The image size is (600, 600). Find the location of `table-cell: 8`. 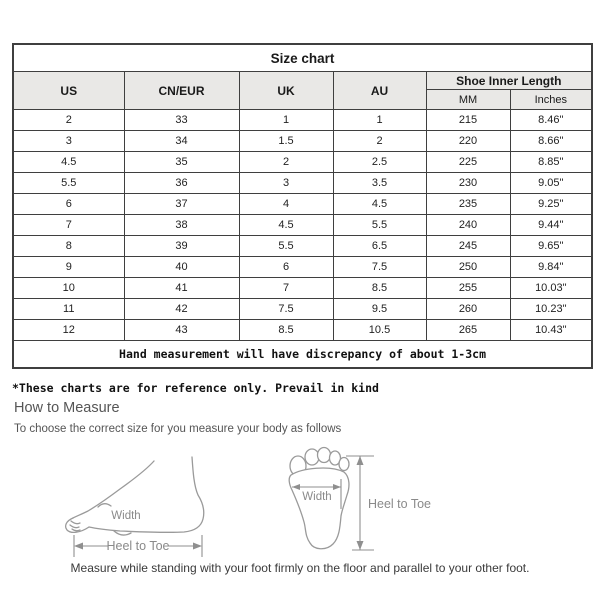

table-cell: 8 is located at coordinates (68, 246).